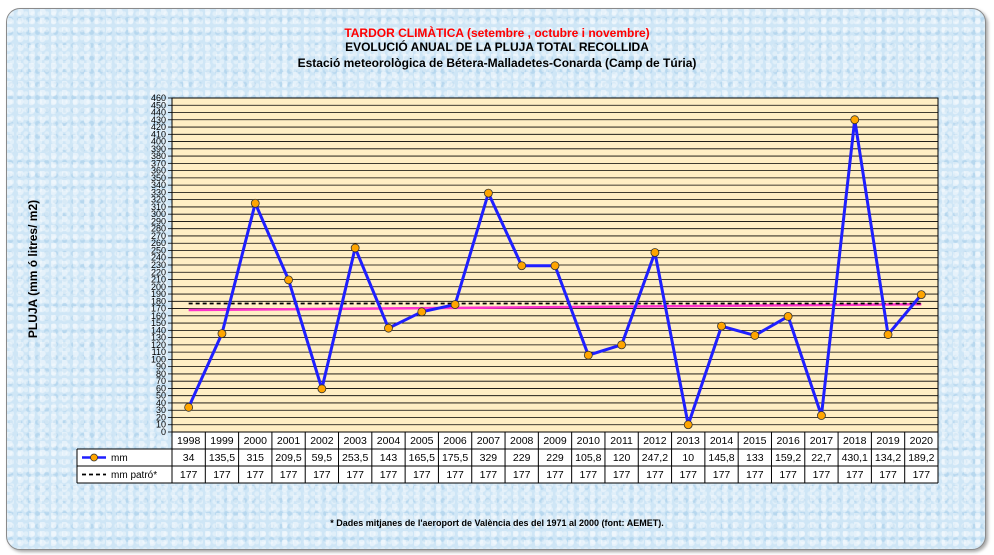 This screenshot has height=555, width=994. Describe the element at coordinates (855, 458) in the screenshot. I see `data-label: 430,1` at that location.